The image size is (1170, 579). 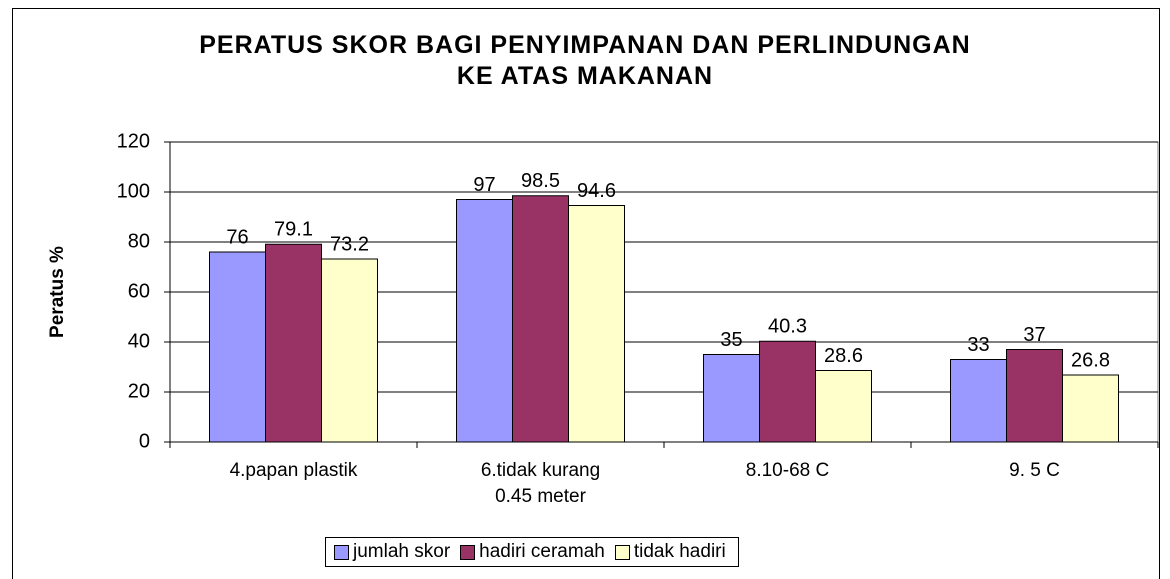 I want to click on y-tick-label: 100, so click(x=133, y=191).